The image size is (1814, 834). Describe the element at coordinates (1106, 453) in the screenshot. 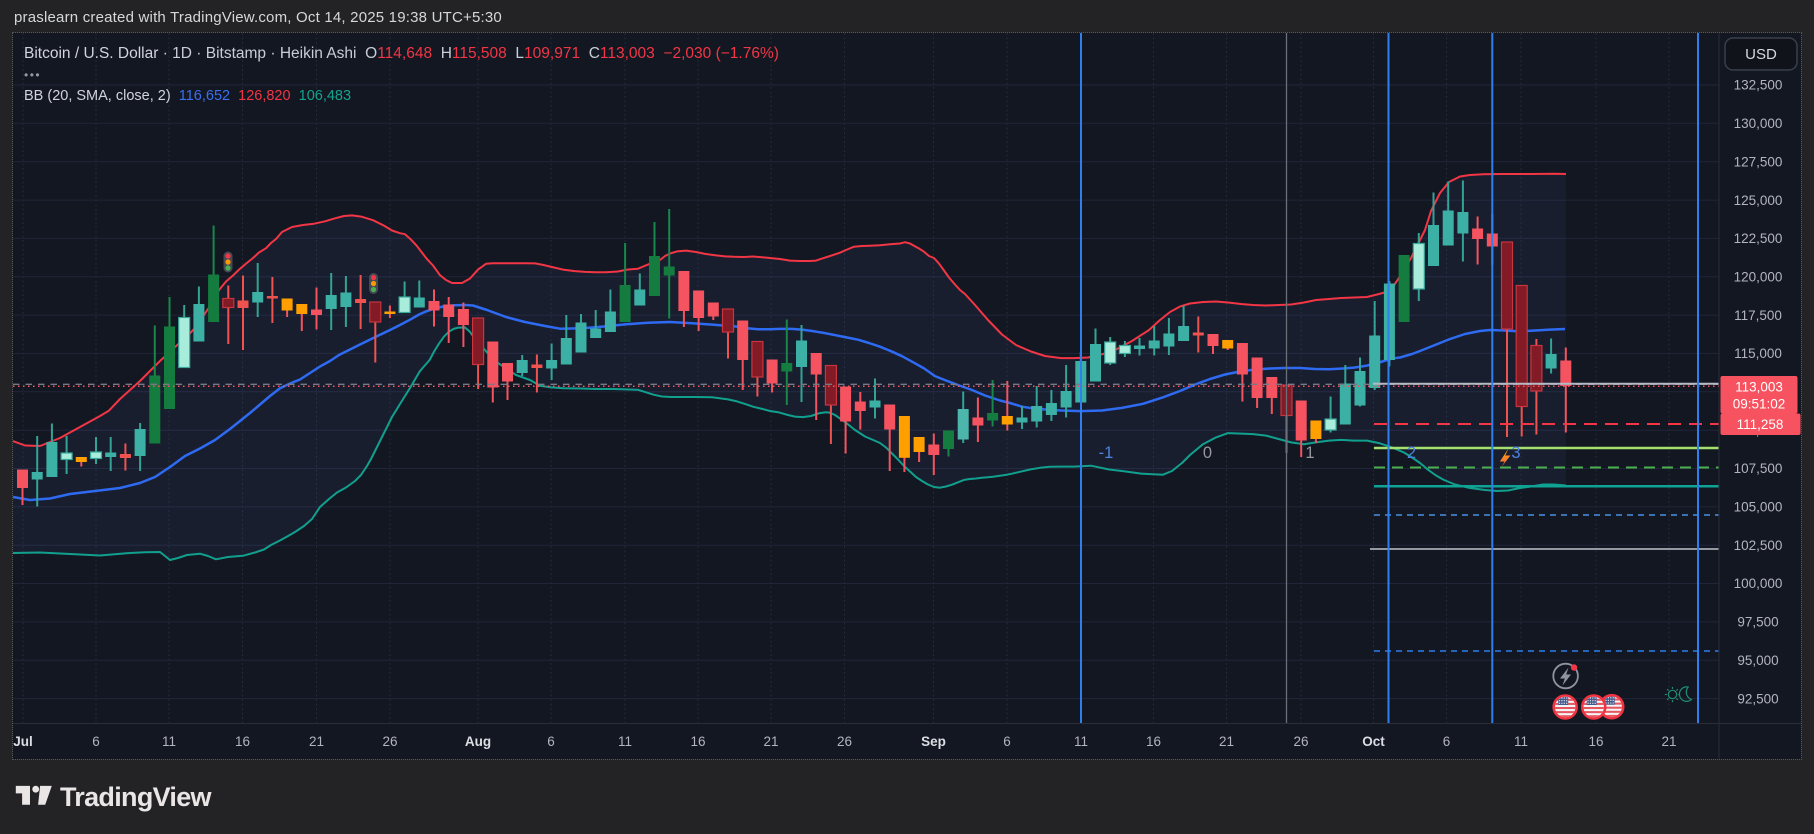

I see `svg-text: -1` at that location.